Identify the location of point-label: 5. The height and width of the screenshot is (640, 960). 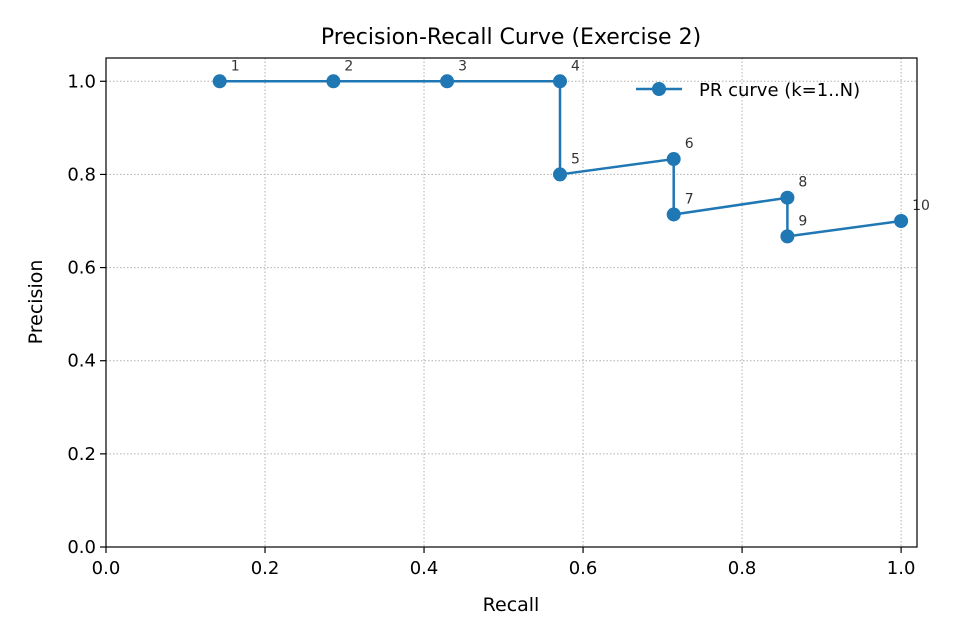
(575, 159).